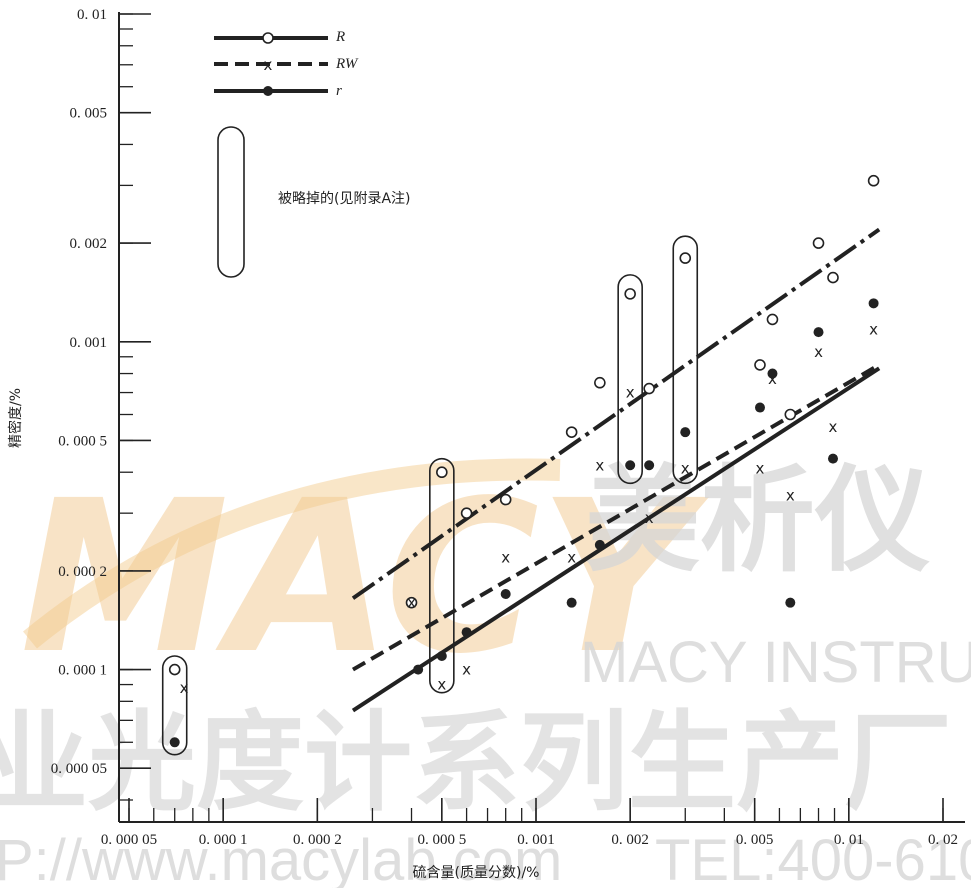  I want to click on legend-label-r: r, so click(339, 91).